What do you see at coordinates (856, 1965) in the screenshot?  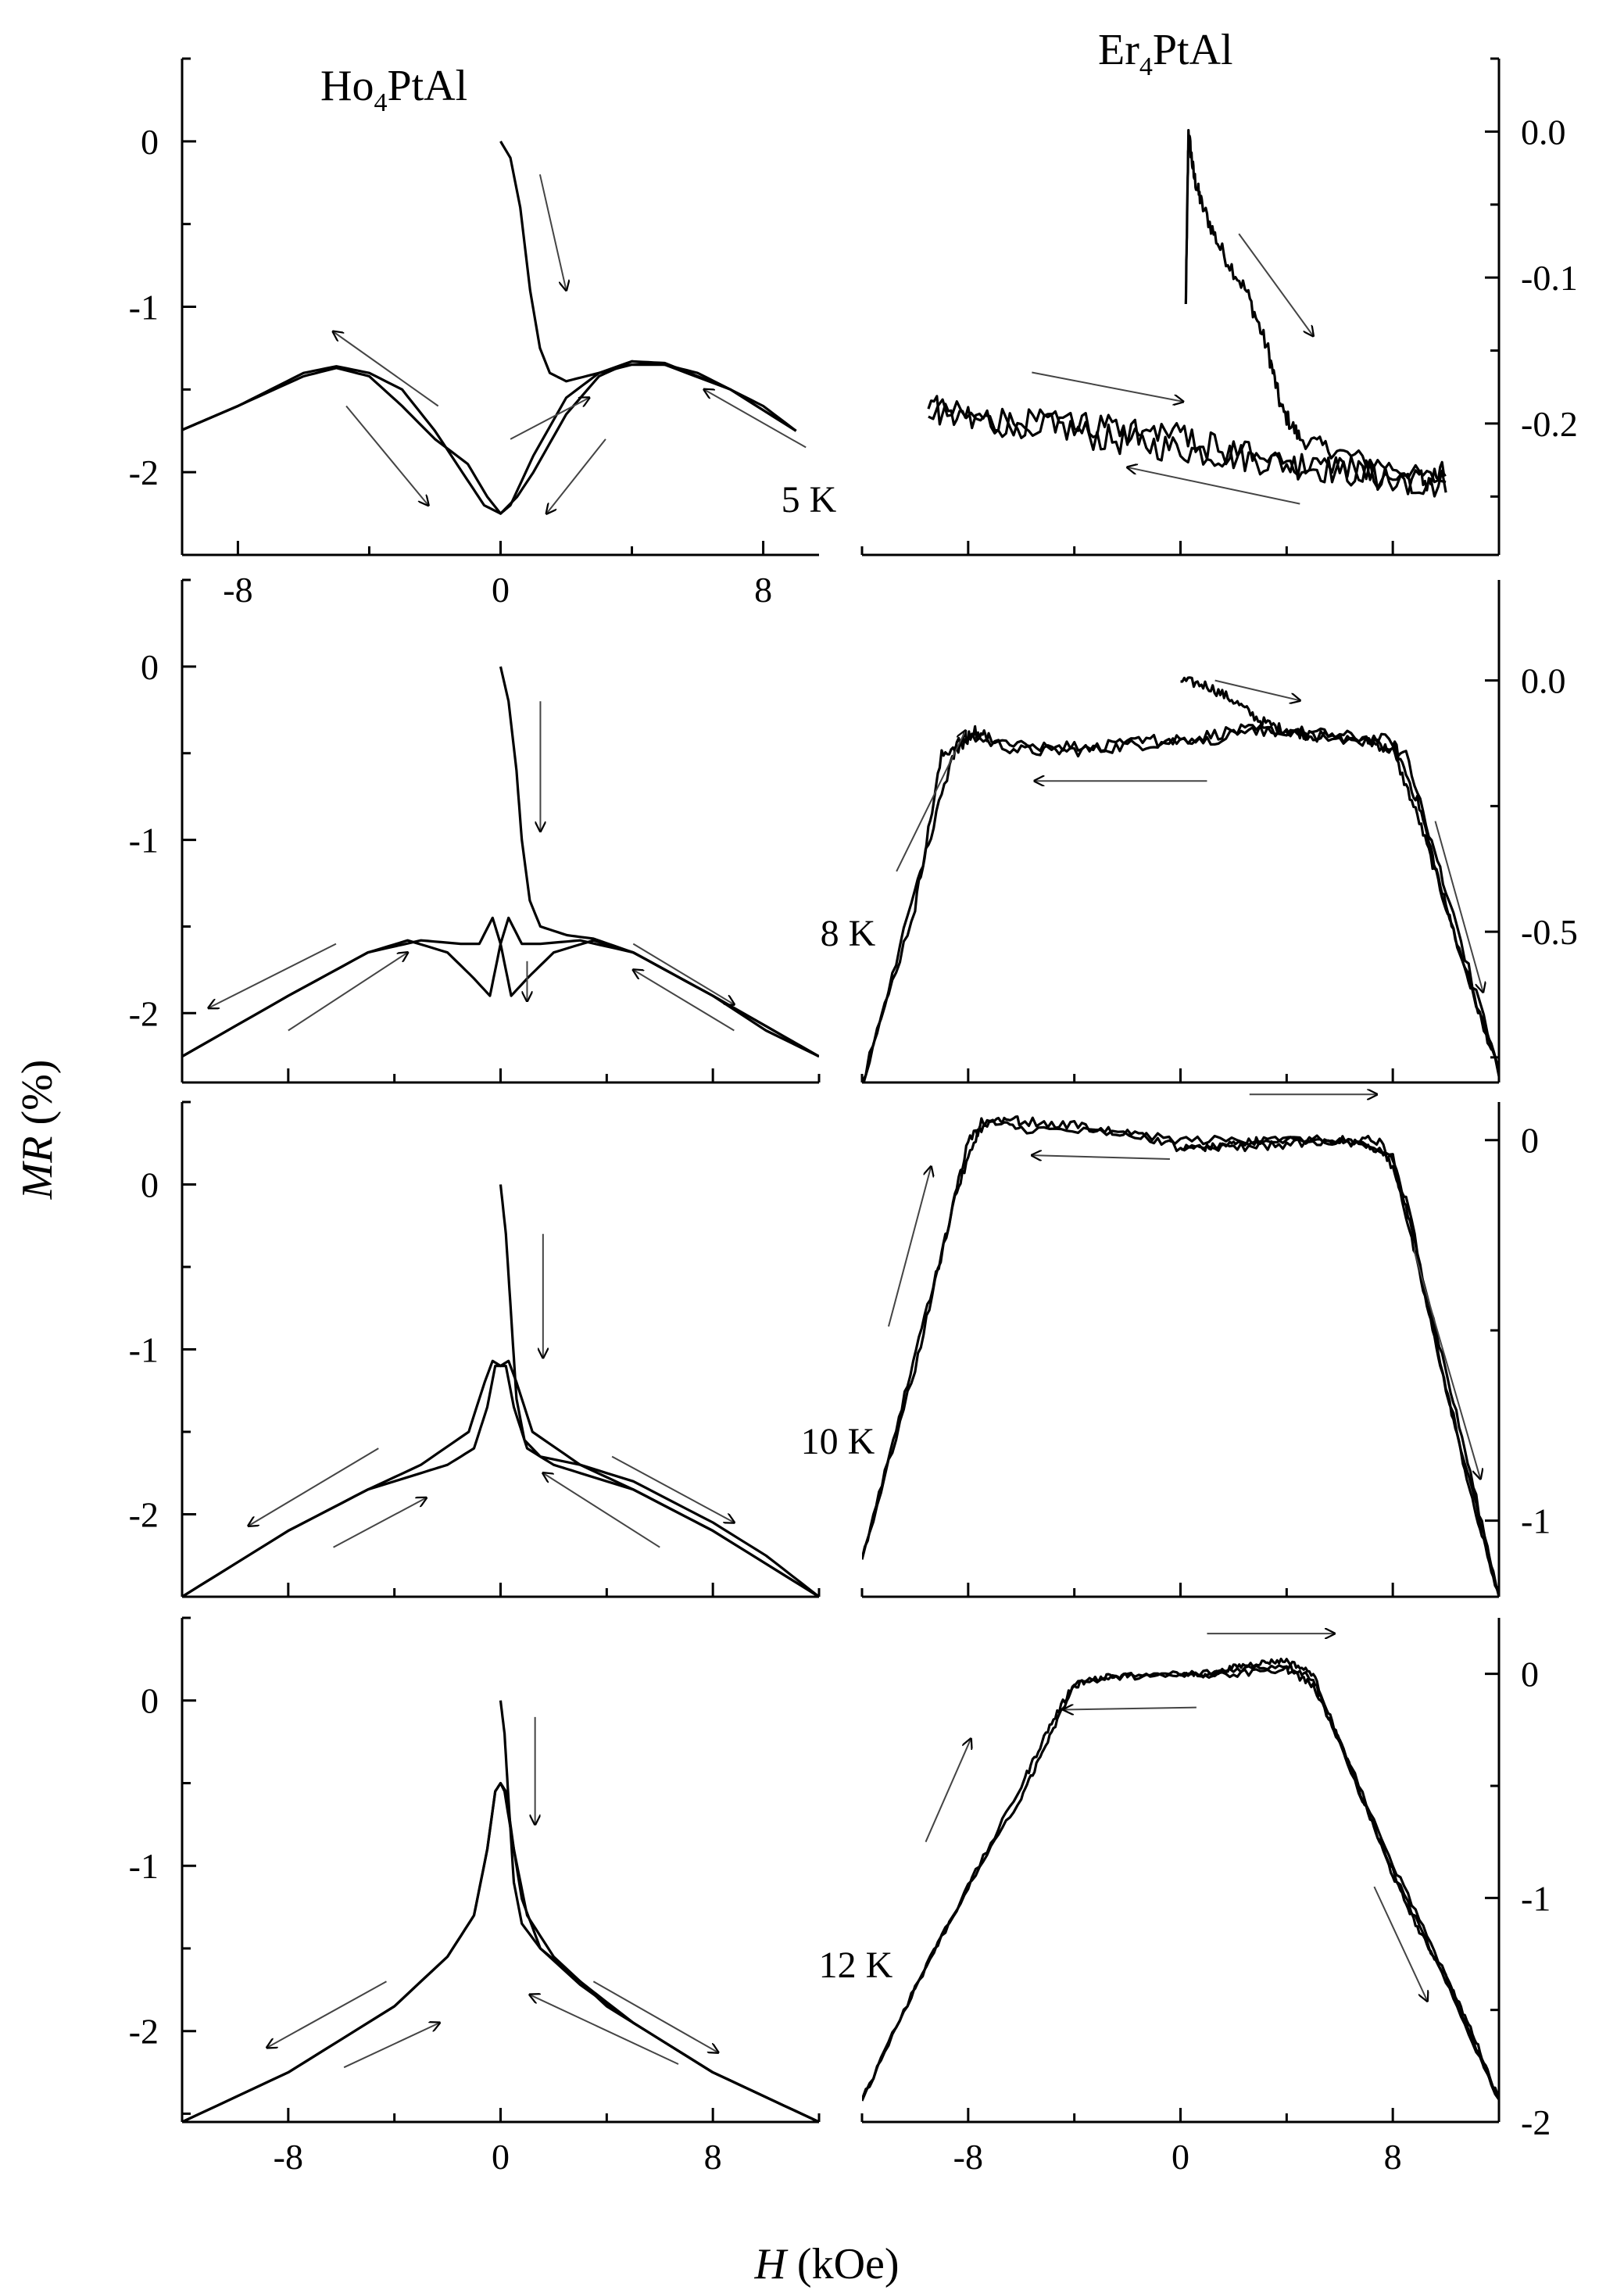 I see `temperature-label: 12 K` at bounding box center [856, 1965].